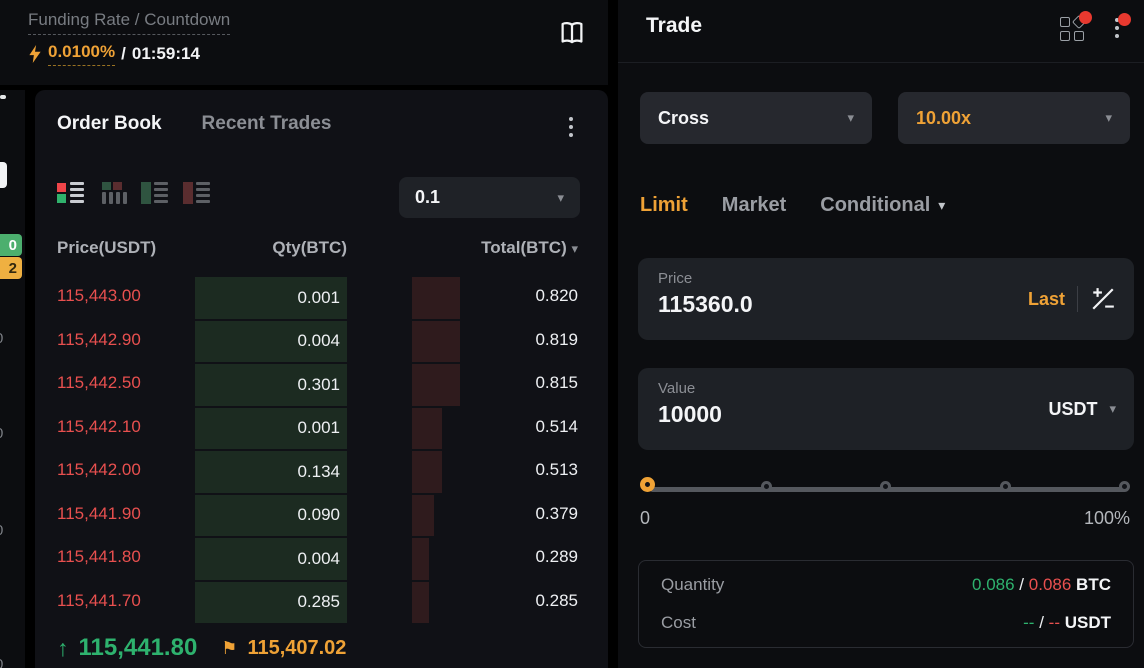  I want to click on orderbook-ask-row: 115,441.80 0.004 0.289, so click(321, 559).